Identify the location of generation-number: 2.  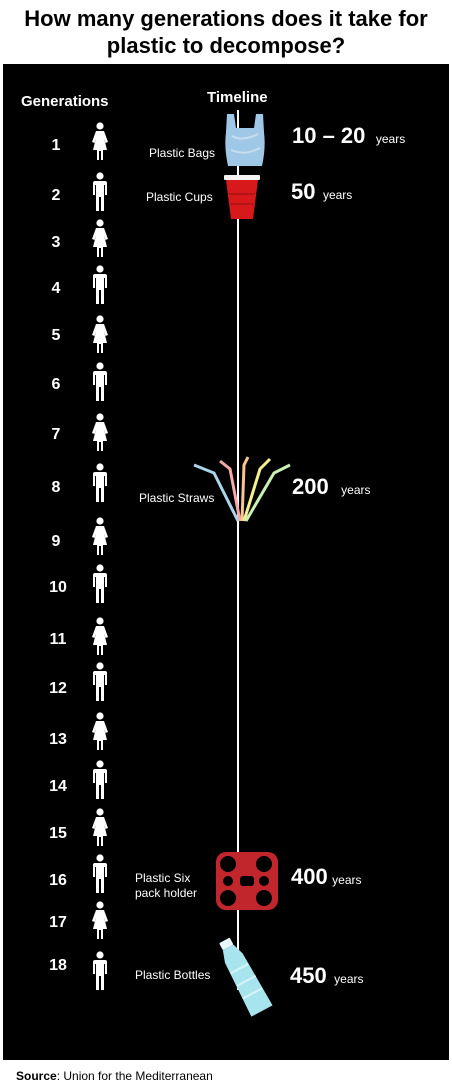
(56, 196).